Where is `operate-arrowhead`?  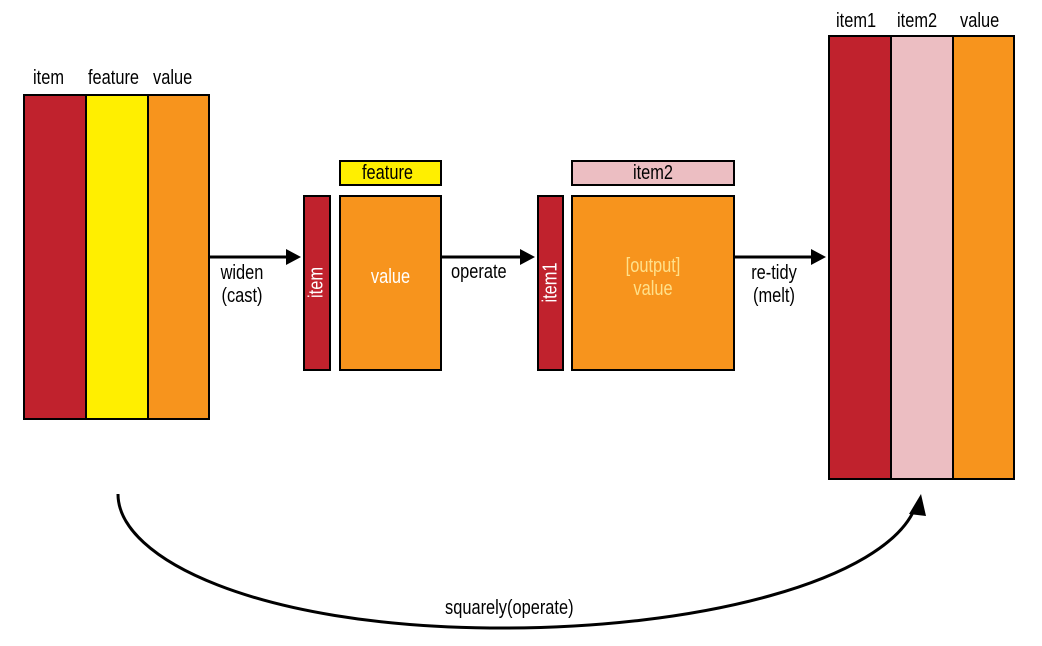 operate-arrowhead is located at coordinates (527, 257).